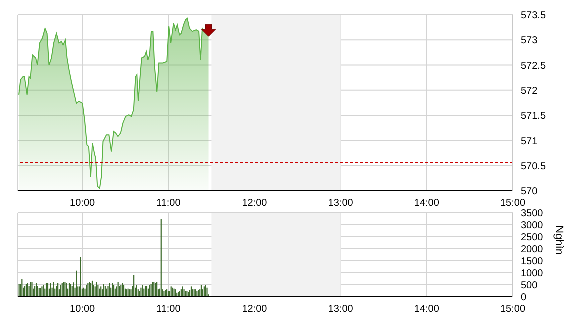 This screenshot has height=320, width=570. What do you see at coordinates (533, 16) in the screenshot?
I see `y-tick-label: 573.5` at bounding box center [533, 16].